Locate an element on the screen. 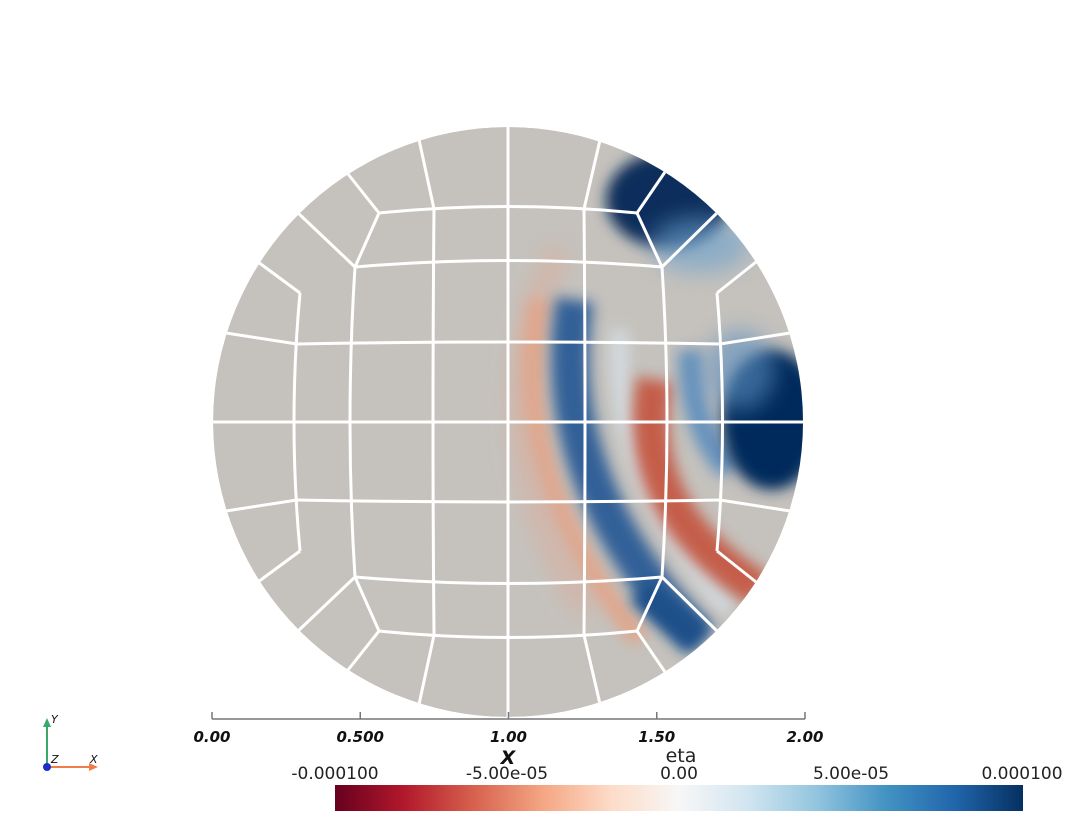 The image size is (1080, 840). x-tick-label: 0.500 is located at coordinates (360, 737).